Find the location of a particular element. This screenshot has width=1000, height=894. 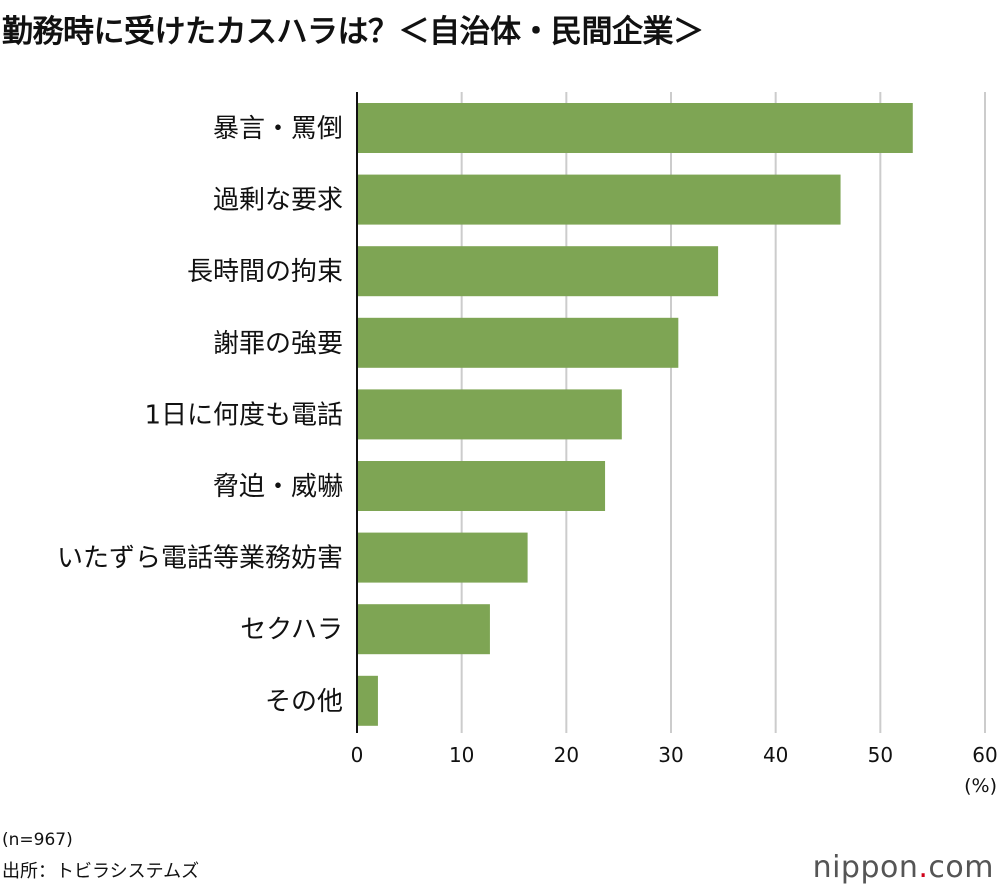

sample-size-note: (n=967) is located at coordinates (37, 840).